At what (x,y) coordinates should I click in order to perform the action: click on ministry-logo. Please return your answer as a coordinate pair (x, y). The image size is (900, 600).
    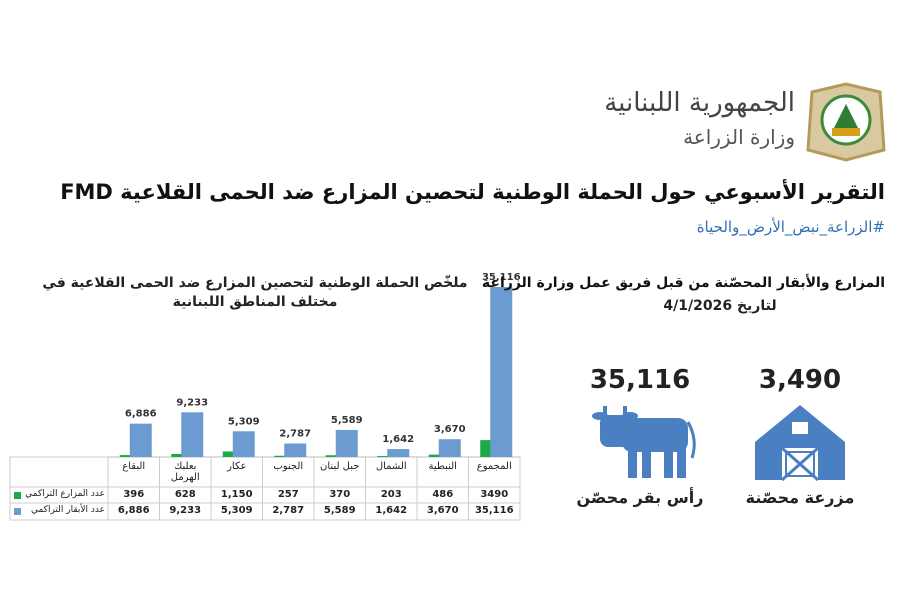
    Looking at the image, I should click on (846, 122).